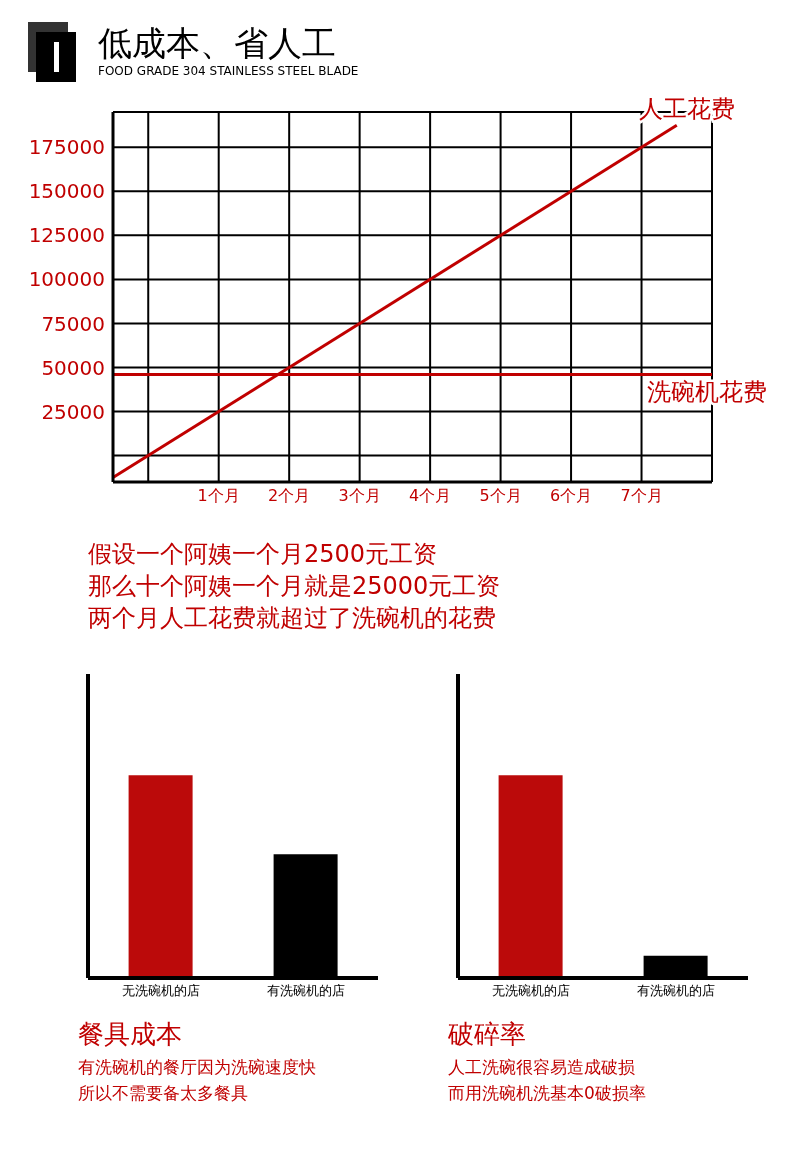 The height and width of the screenshot is (1152, 790). What do you see at coordinates (163, 1093) in the screenshot?
I see `text: 所以不需要备太多餐具` at bounding box center [163, 1093].